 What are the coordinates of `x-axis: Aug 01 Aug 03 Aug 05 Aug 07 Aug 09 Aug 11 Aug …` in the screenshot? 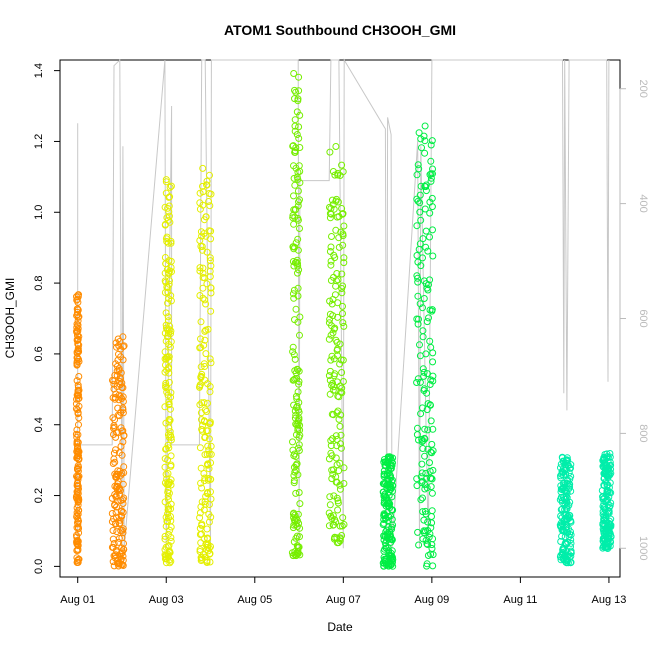 It's located at (343, 591).